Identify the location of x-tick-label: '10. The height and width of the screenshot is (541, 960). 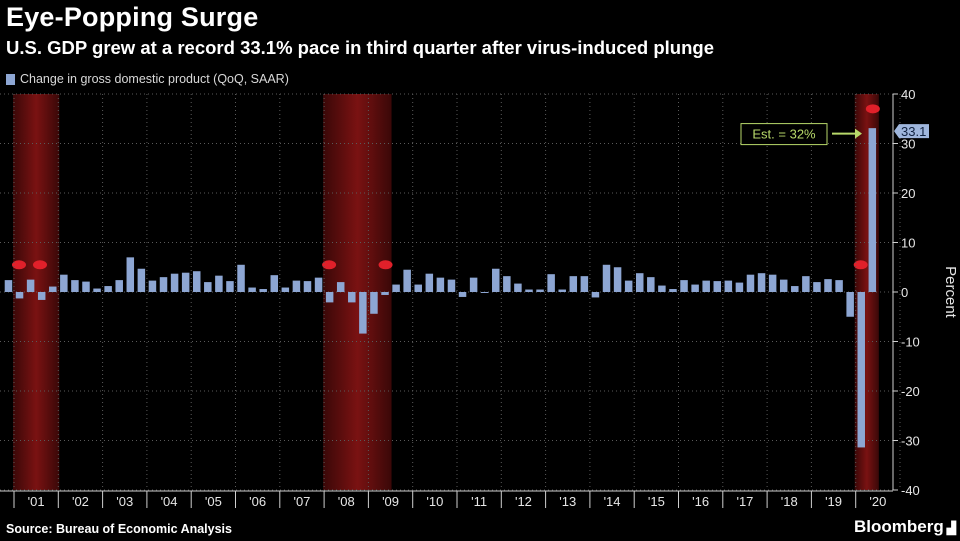
(434, 501).